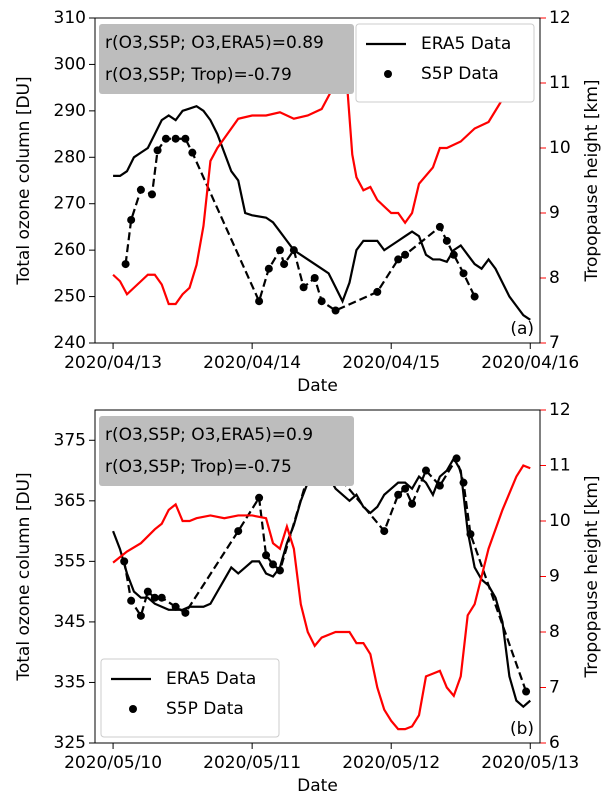 The width and height of the screenshot is (609, 794). I want to click on annotation-box, so click(226, 59).